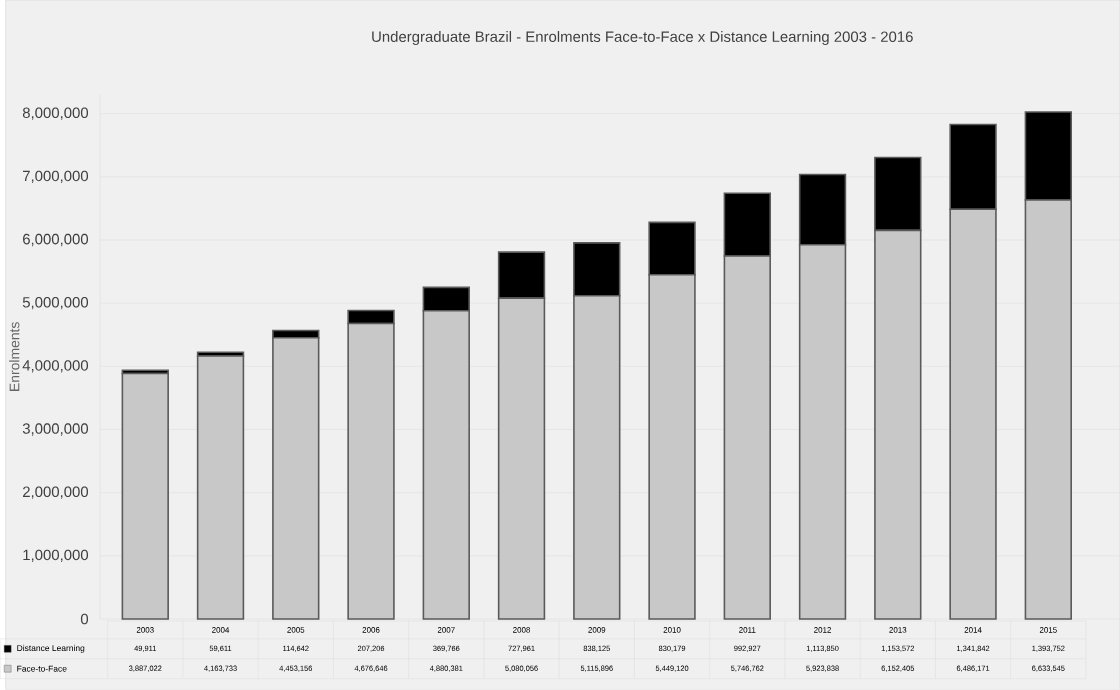 This screenshot has height=690, width=1120. I want to click on y-tick-label: 7,000,000, so click(56, 177).